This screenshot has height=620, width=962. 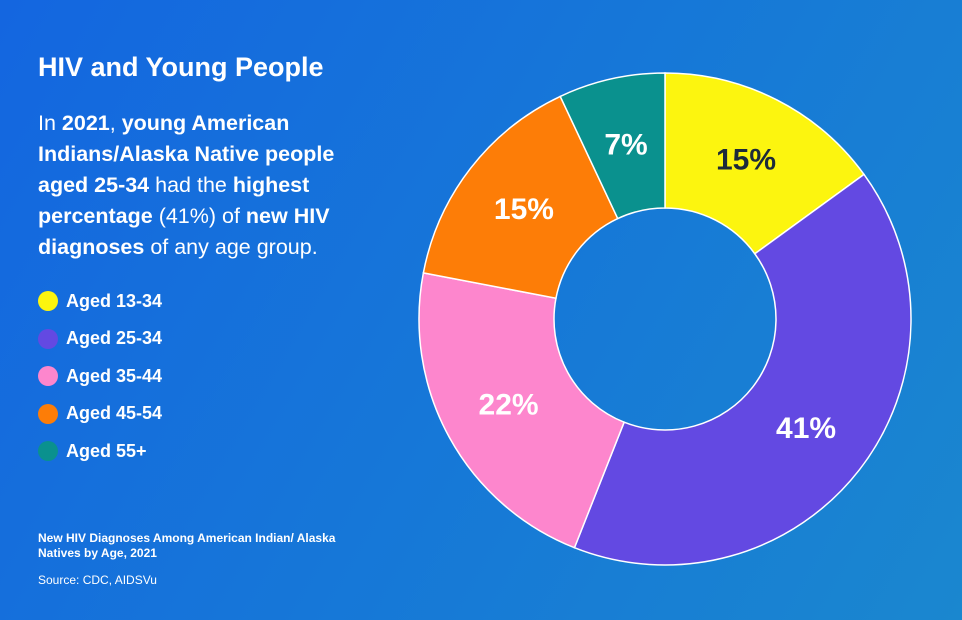 What do you see at coordinates (106, 450) in the screenshot?
I see `legend-label: Aged 55+` at bounding box center [106, 450].